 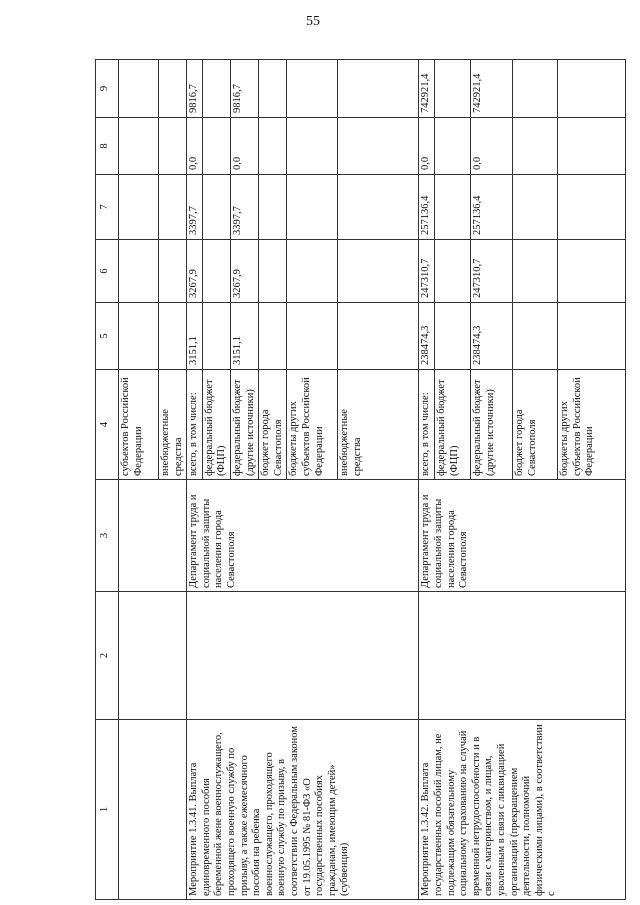 What do you see at coordinates (107, 655) in the screenshot?
I see `header-cell: 2` at bounding box center [107, 655].